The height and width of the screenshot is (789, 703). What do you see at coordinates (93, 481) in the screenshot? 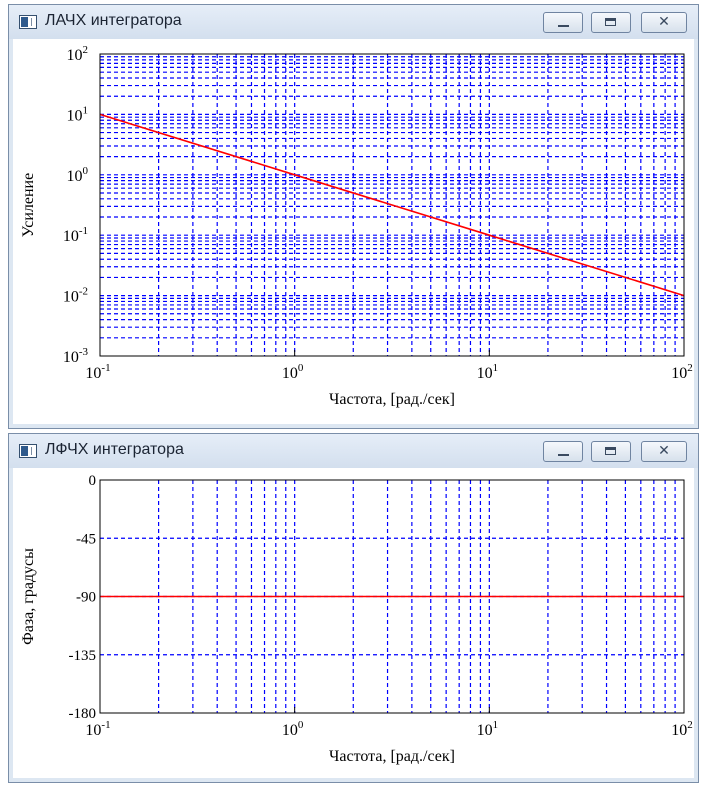
I see `y-tick-label: 0` at bounding box center [93, 481].